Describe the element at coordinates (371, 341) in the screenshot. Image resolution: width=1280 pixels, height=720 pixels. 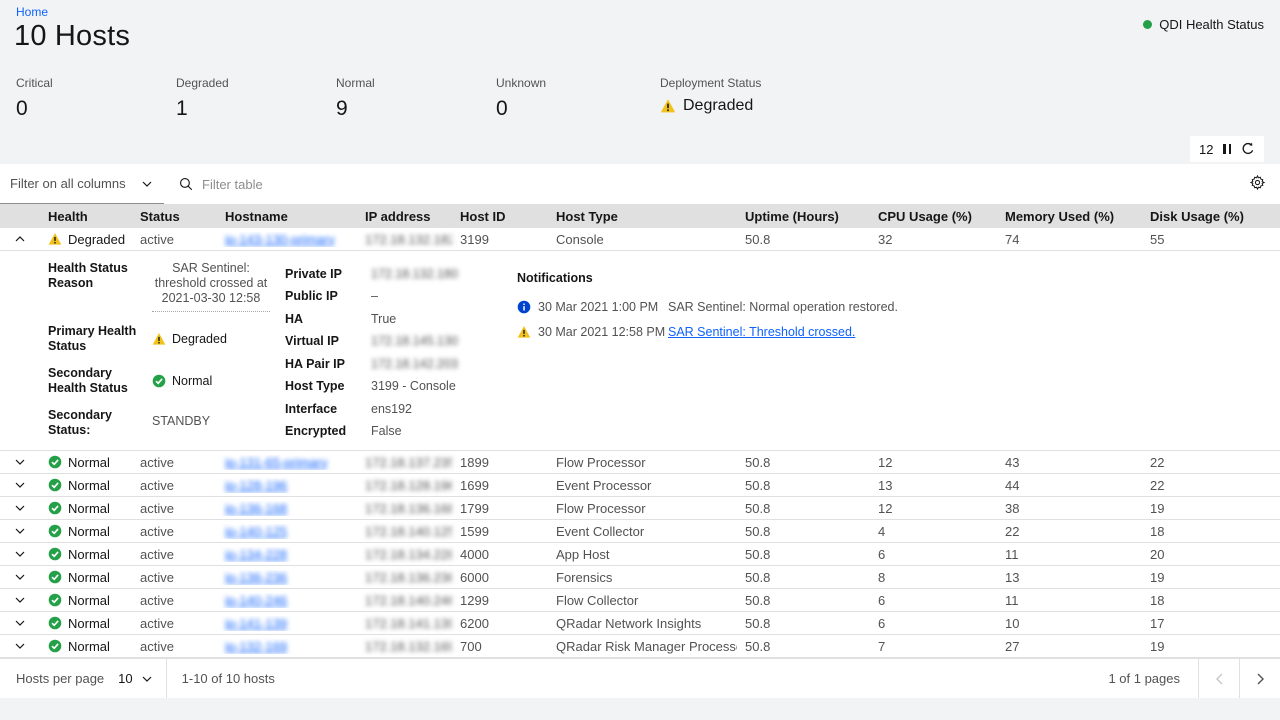
I see `detail-virtual-ip: Virtual IP 172.18.145.130` at that location.